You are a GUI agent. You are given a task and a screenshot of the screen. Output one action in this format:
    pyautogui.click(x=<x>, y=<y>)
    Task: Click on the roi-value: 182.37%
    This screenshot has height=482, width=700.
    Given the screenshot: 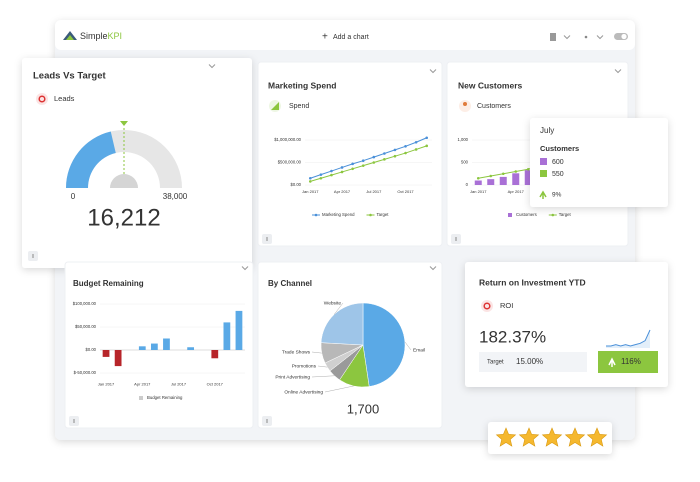 What is the action you would take?
    pyautogui.click(x=512, y=336)
    